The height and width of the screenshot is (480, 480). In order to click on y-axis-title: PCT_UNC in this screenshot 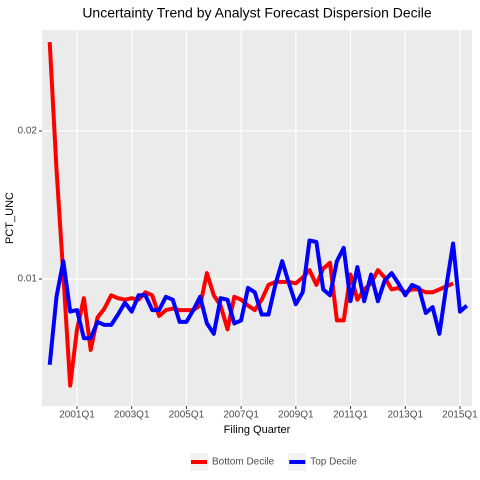, I will do `click(10, 218)`.